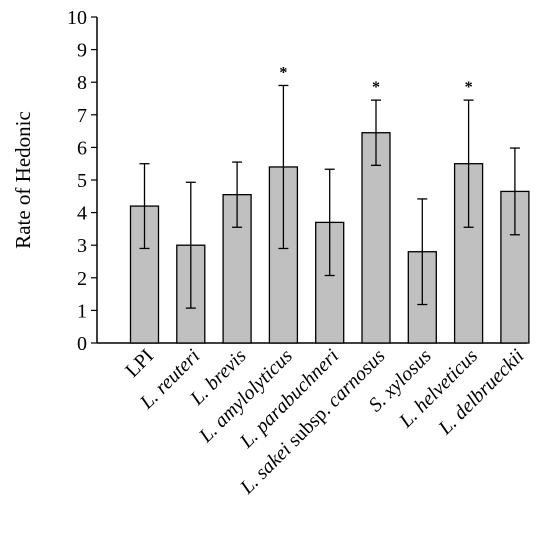  What do you see at coordinates (23, 180) in the screenshot?
I see `y-axis-title: Rate of Hedonic` at bounding box center [23, 180].